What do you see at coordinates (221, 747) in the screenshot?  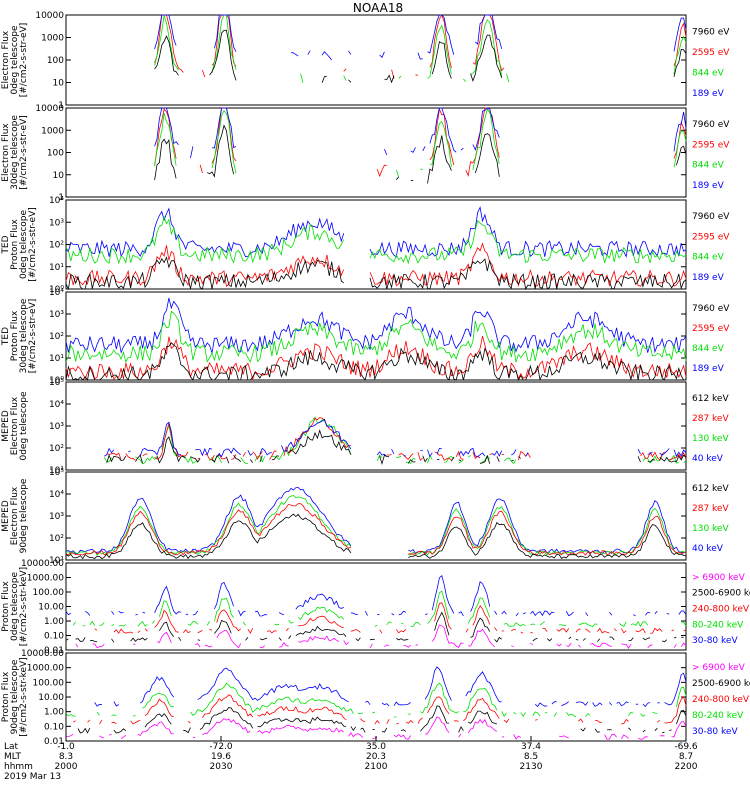 I see `x-tick-lat: -72.0` at bounding box center [221, 747].